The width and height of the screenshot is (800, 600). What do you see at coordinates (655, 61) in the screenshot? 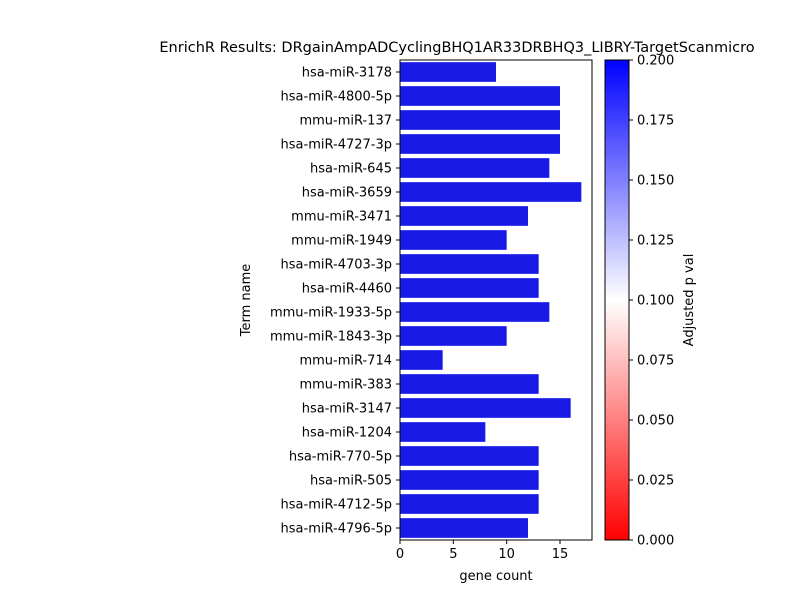
I see `colorbar-tick-label: 0.200` at bounding box center [655, 61].